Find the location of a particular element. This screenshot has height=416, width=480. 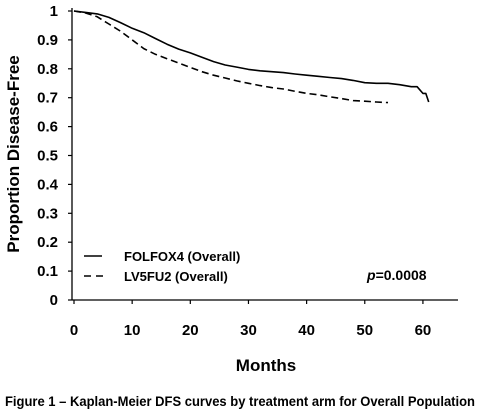

y-tick-label: 1 is located at coordinates (54, 11).